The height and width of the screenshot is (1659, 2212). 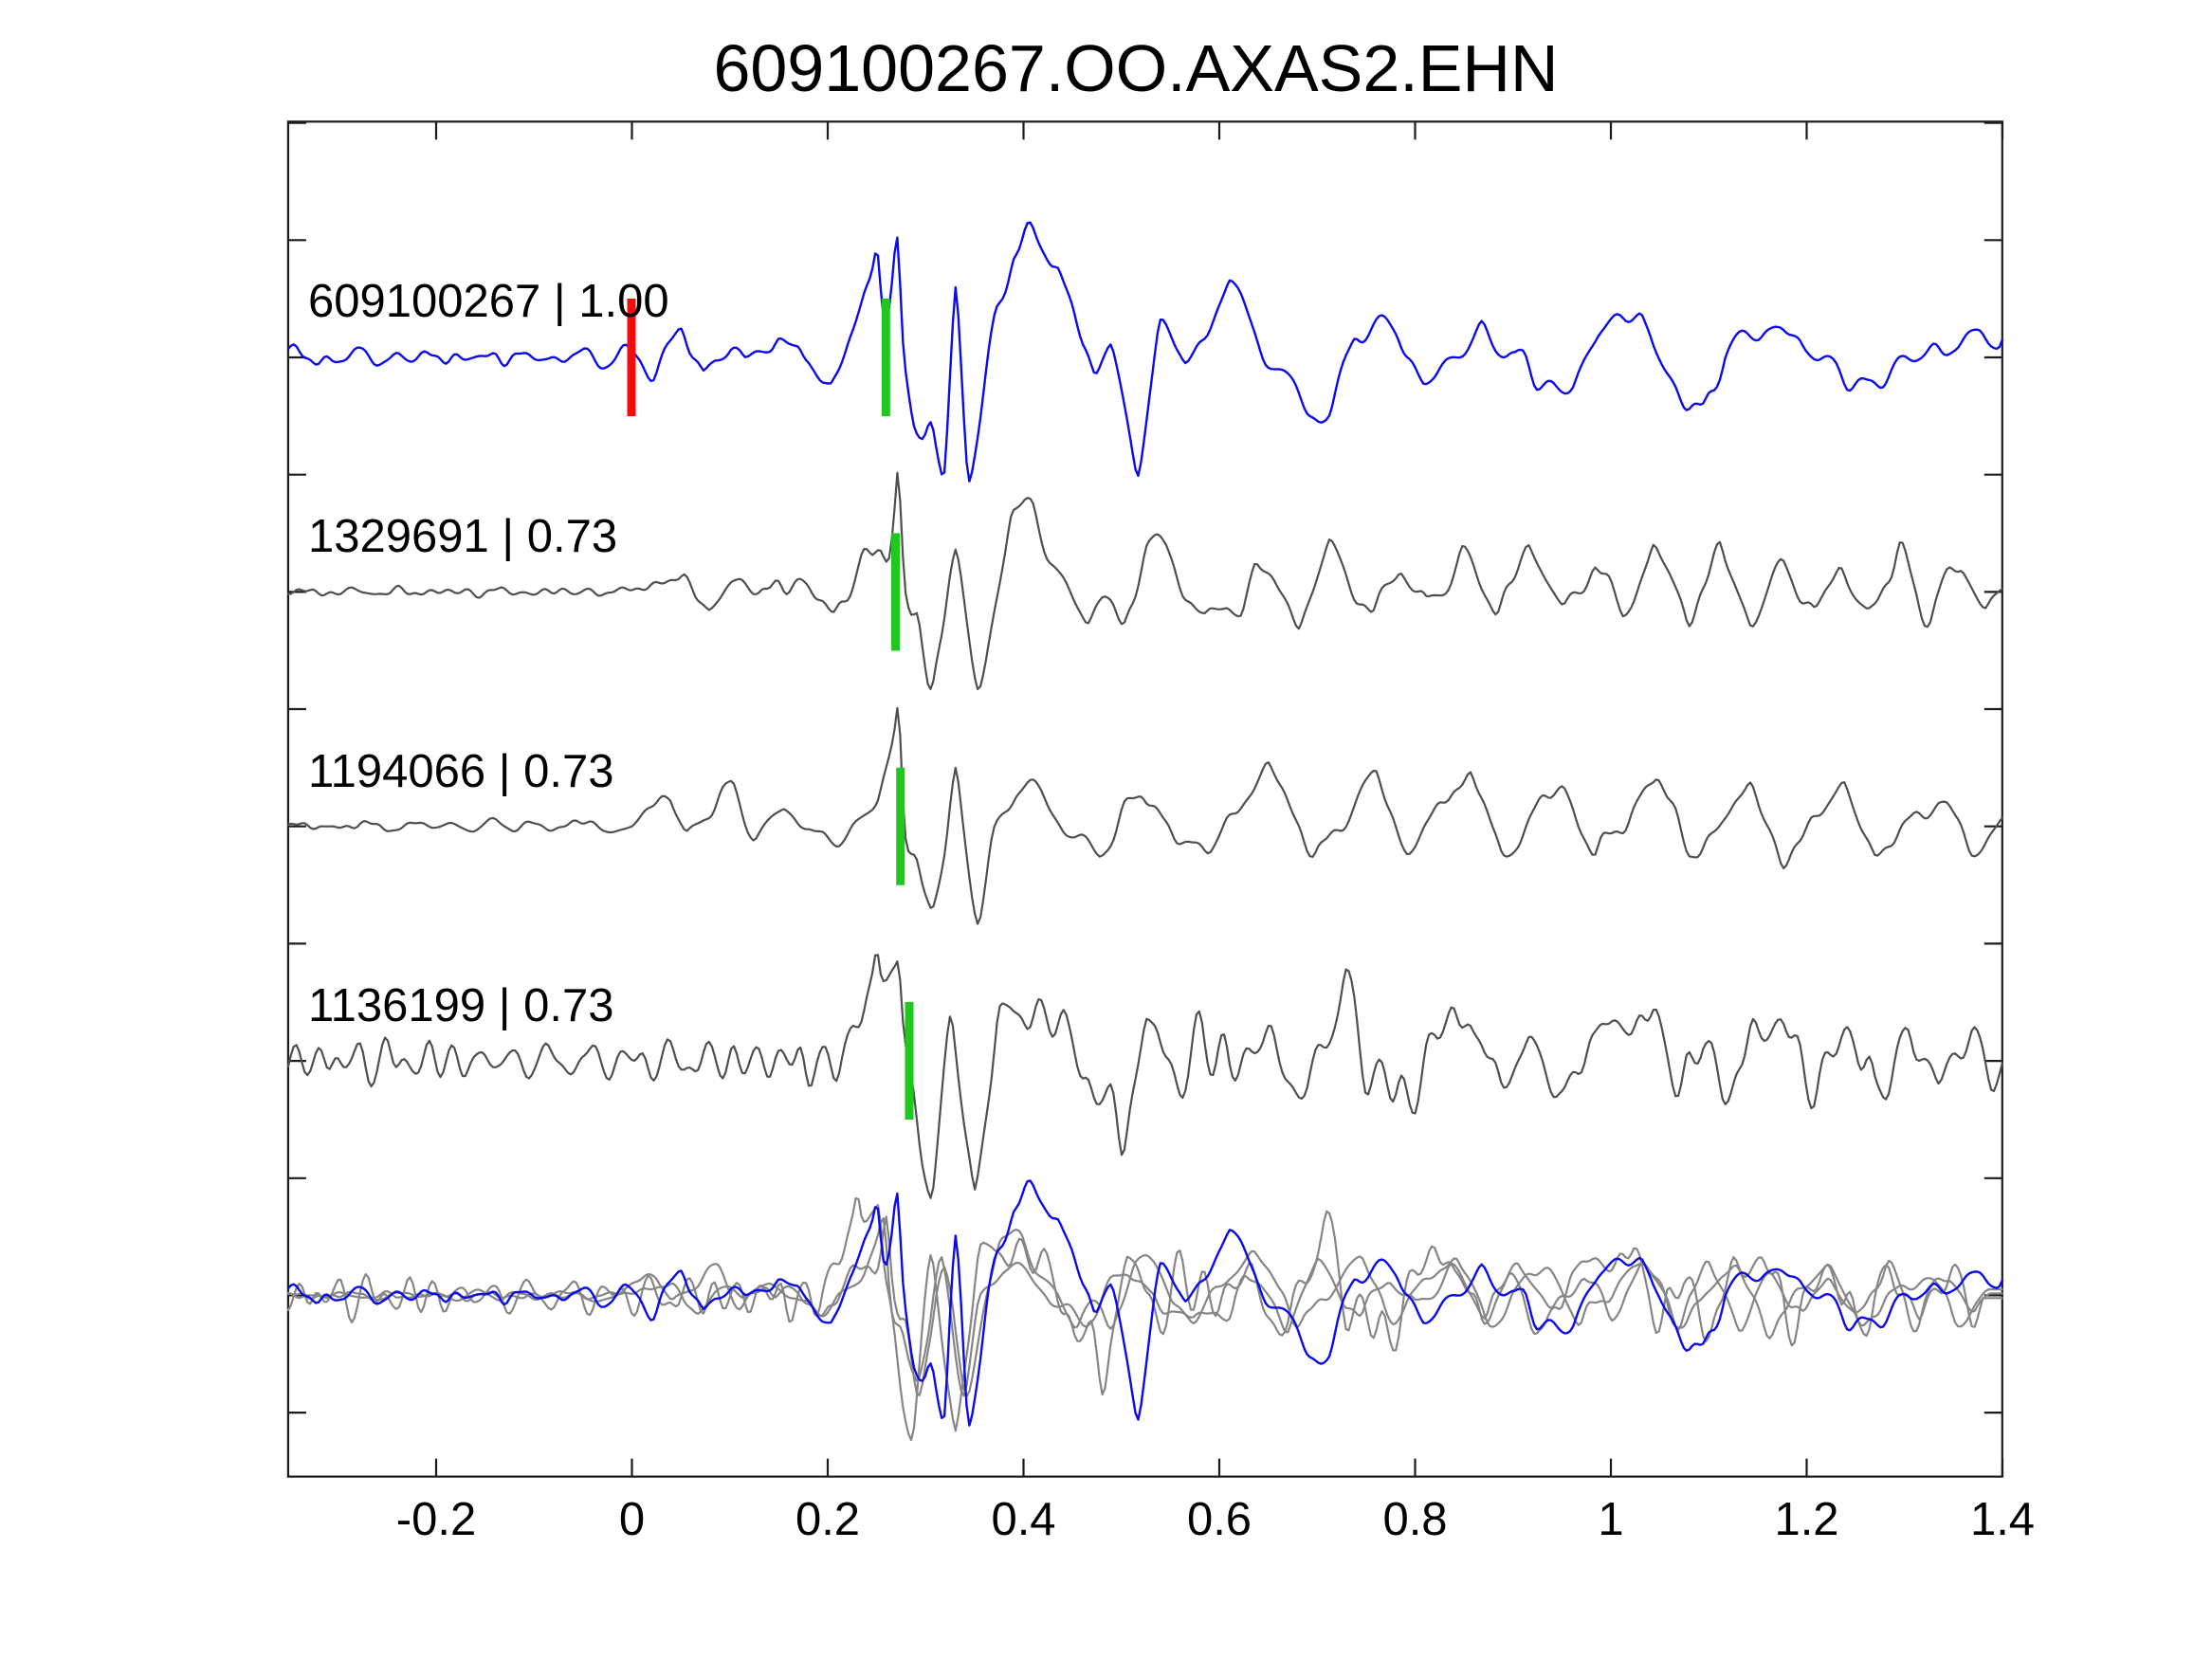 What do you see at coordinates (632, 1519) in the screenshot?
I see `svg-text: 0` at bounding box center [632, 1519].